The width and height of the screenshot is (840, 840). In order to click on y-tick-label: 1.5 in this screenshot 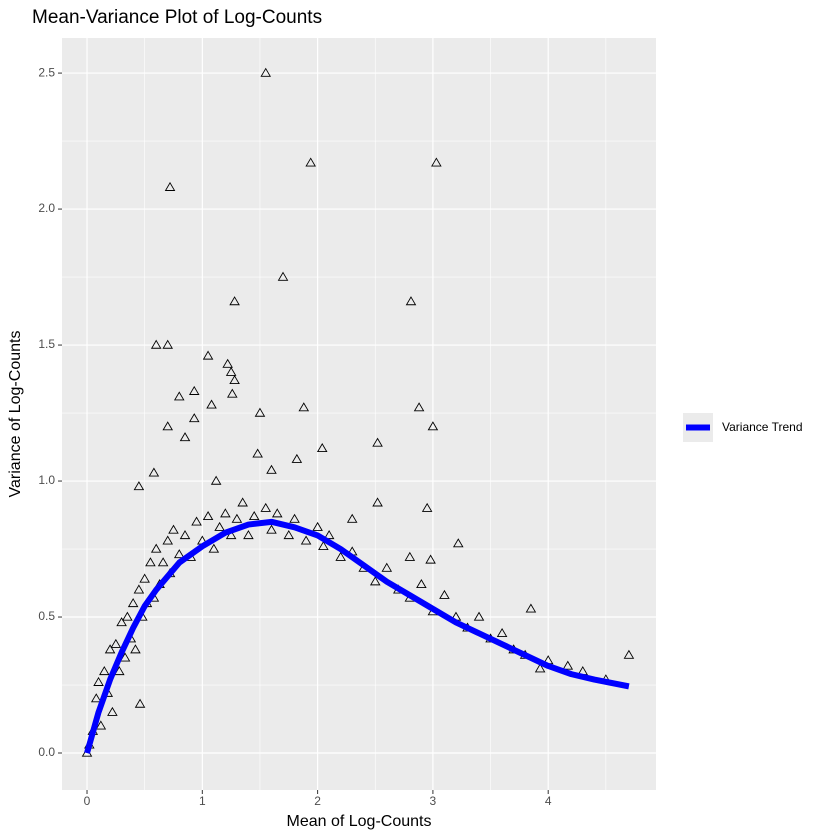, I will do `click(46, 344)`.